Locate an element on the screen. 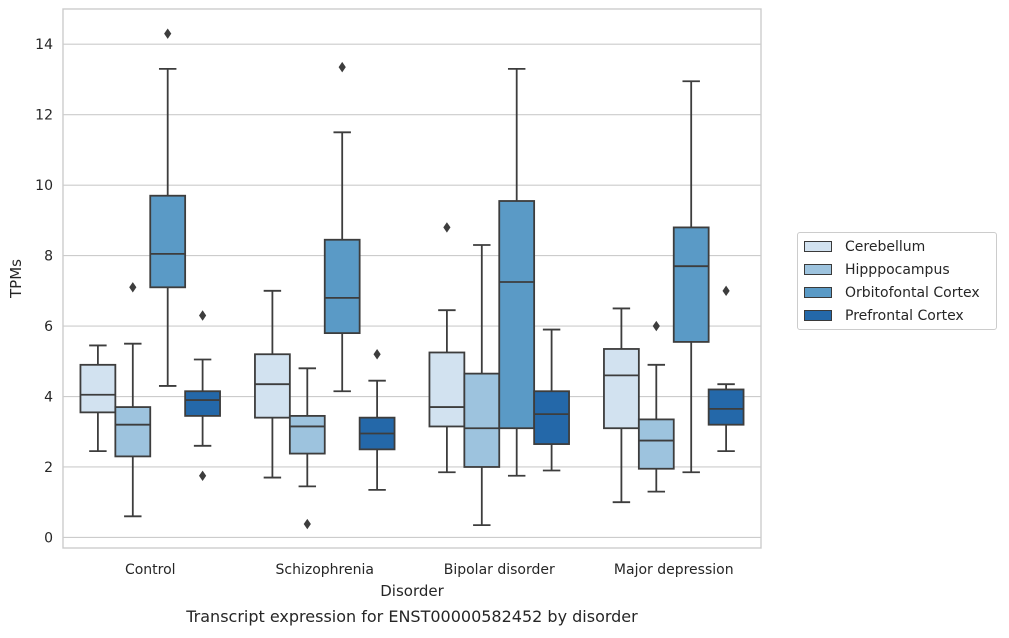  legend-label: Cerebellum is located at coordinates (885, 246).